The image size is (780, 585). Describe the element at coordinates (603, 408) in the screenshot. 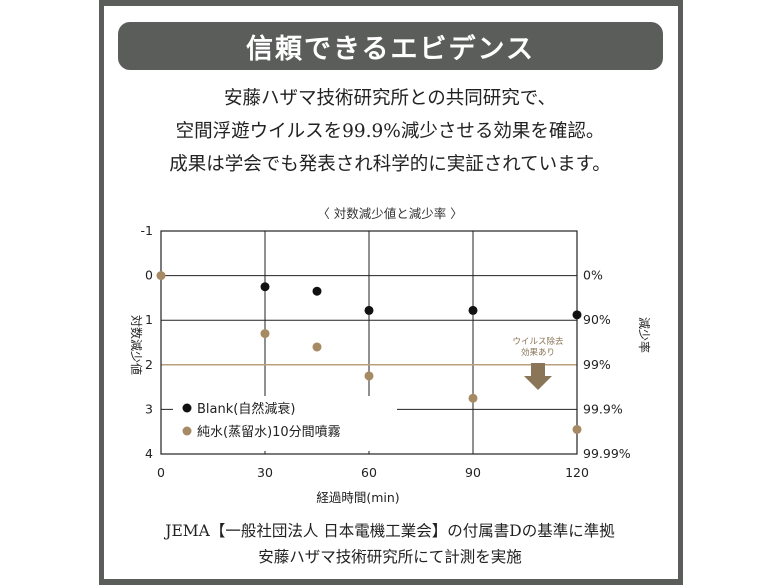

I see `y2-tick-label: 99.9%` at that location.